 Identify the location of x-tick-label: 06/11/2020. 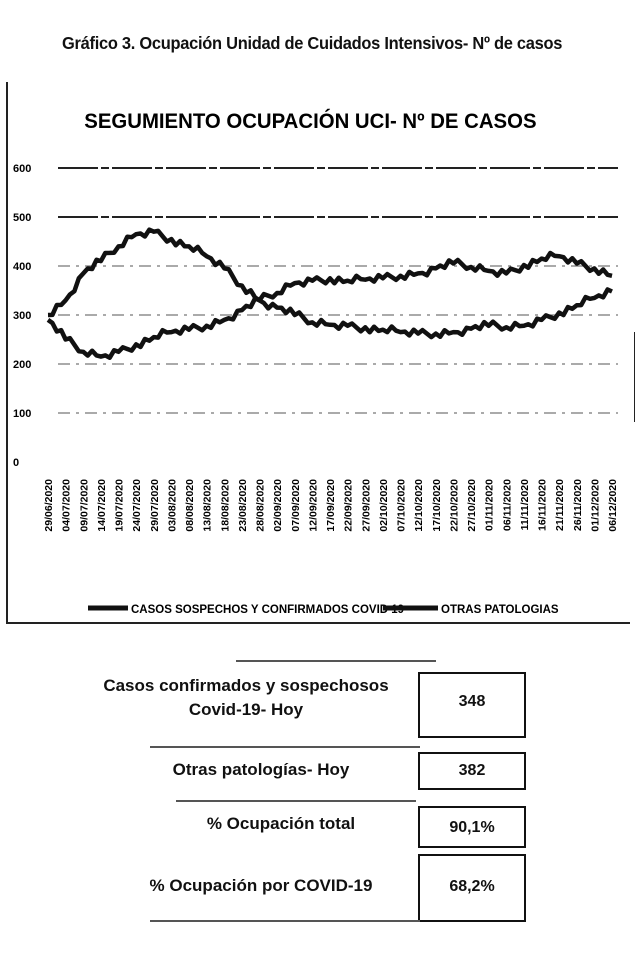
(507, 505).